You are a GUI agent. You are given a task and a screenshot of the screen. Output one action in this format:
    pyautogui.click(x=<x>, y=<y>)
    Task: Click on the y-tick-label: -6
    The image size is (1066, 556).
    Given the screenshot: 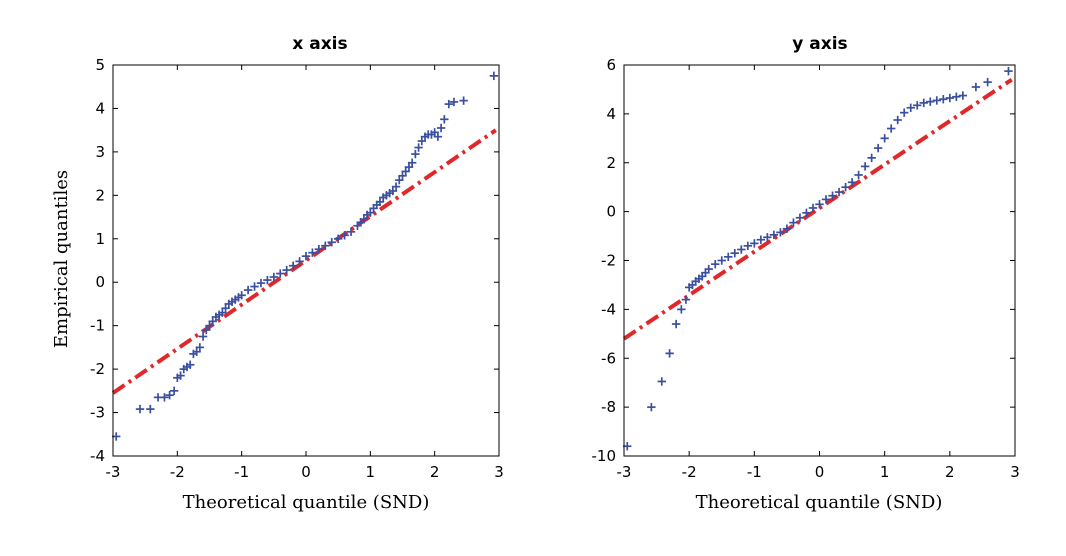 What is the action you would take?
    pyautogui.click(x=608, y=358)
    